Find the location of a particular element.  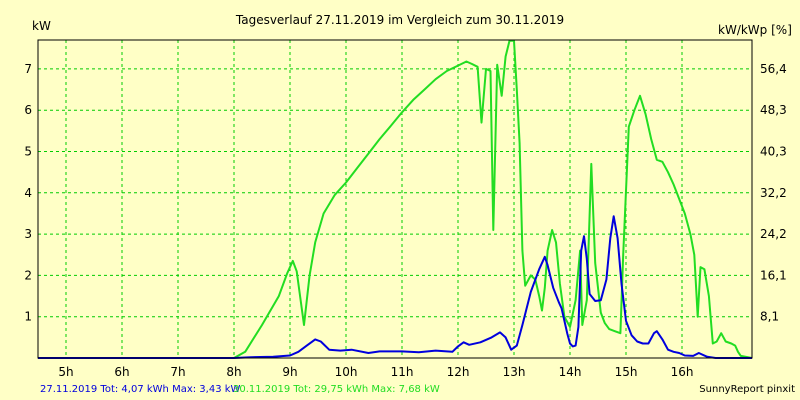

legend-series-2: 30.11.2019 Tot: 29,75 kWh Max: 7,68 kW is located at coordinates (336, 389).